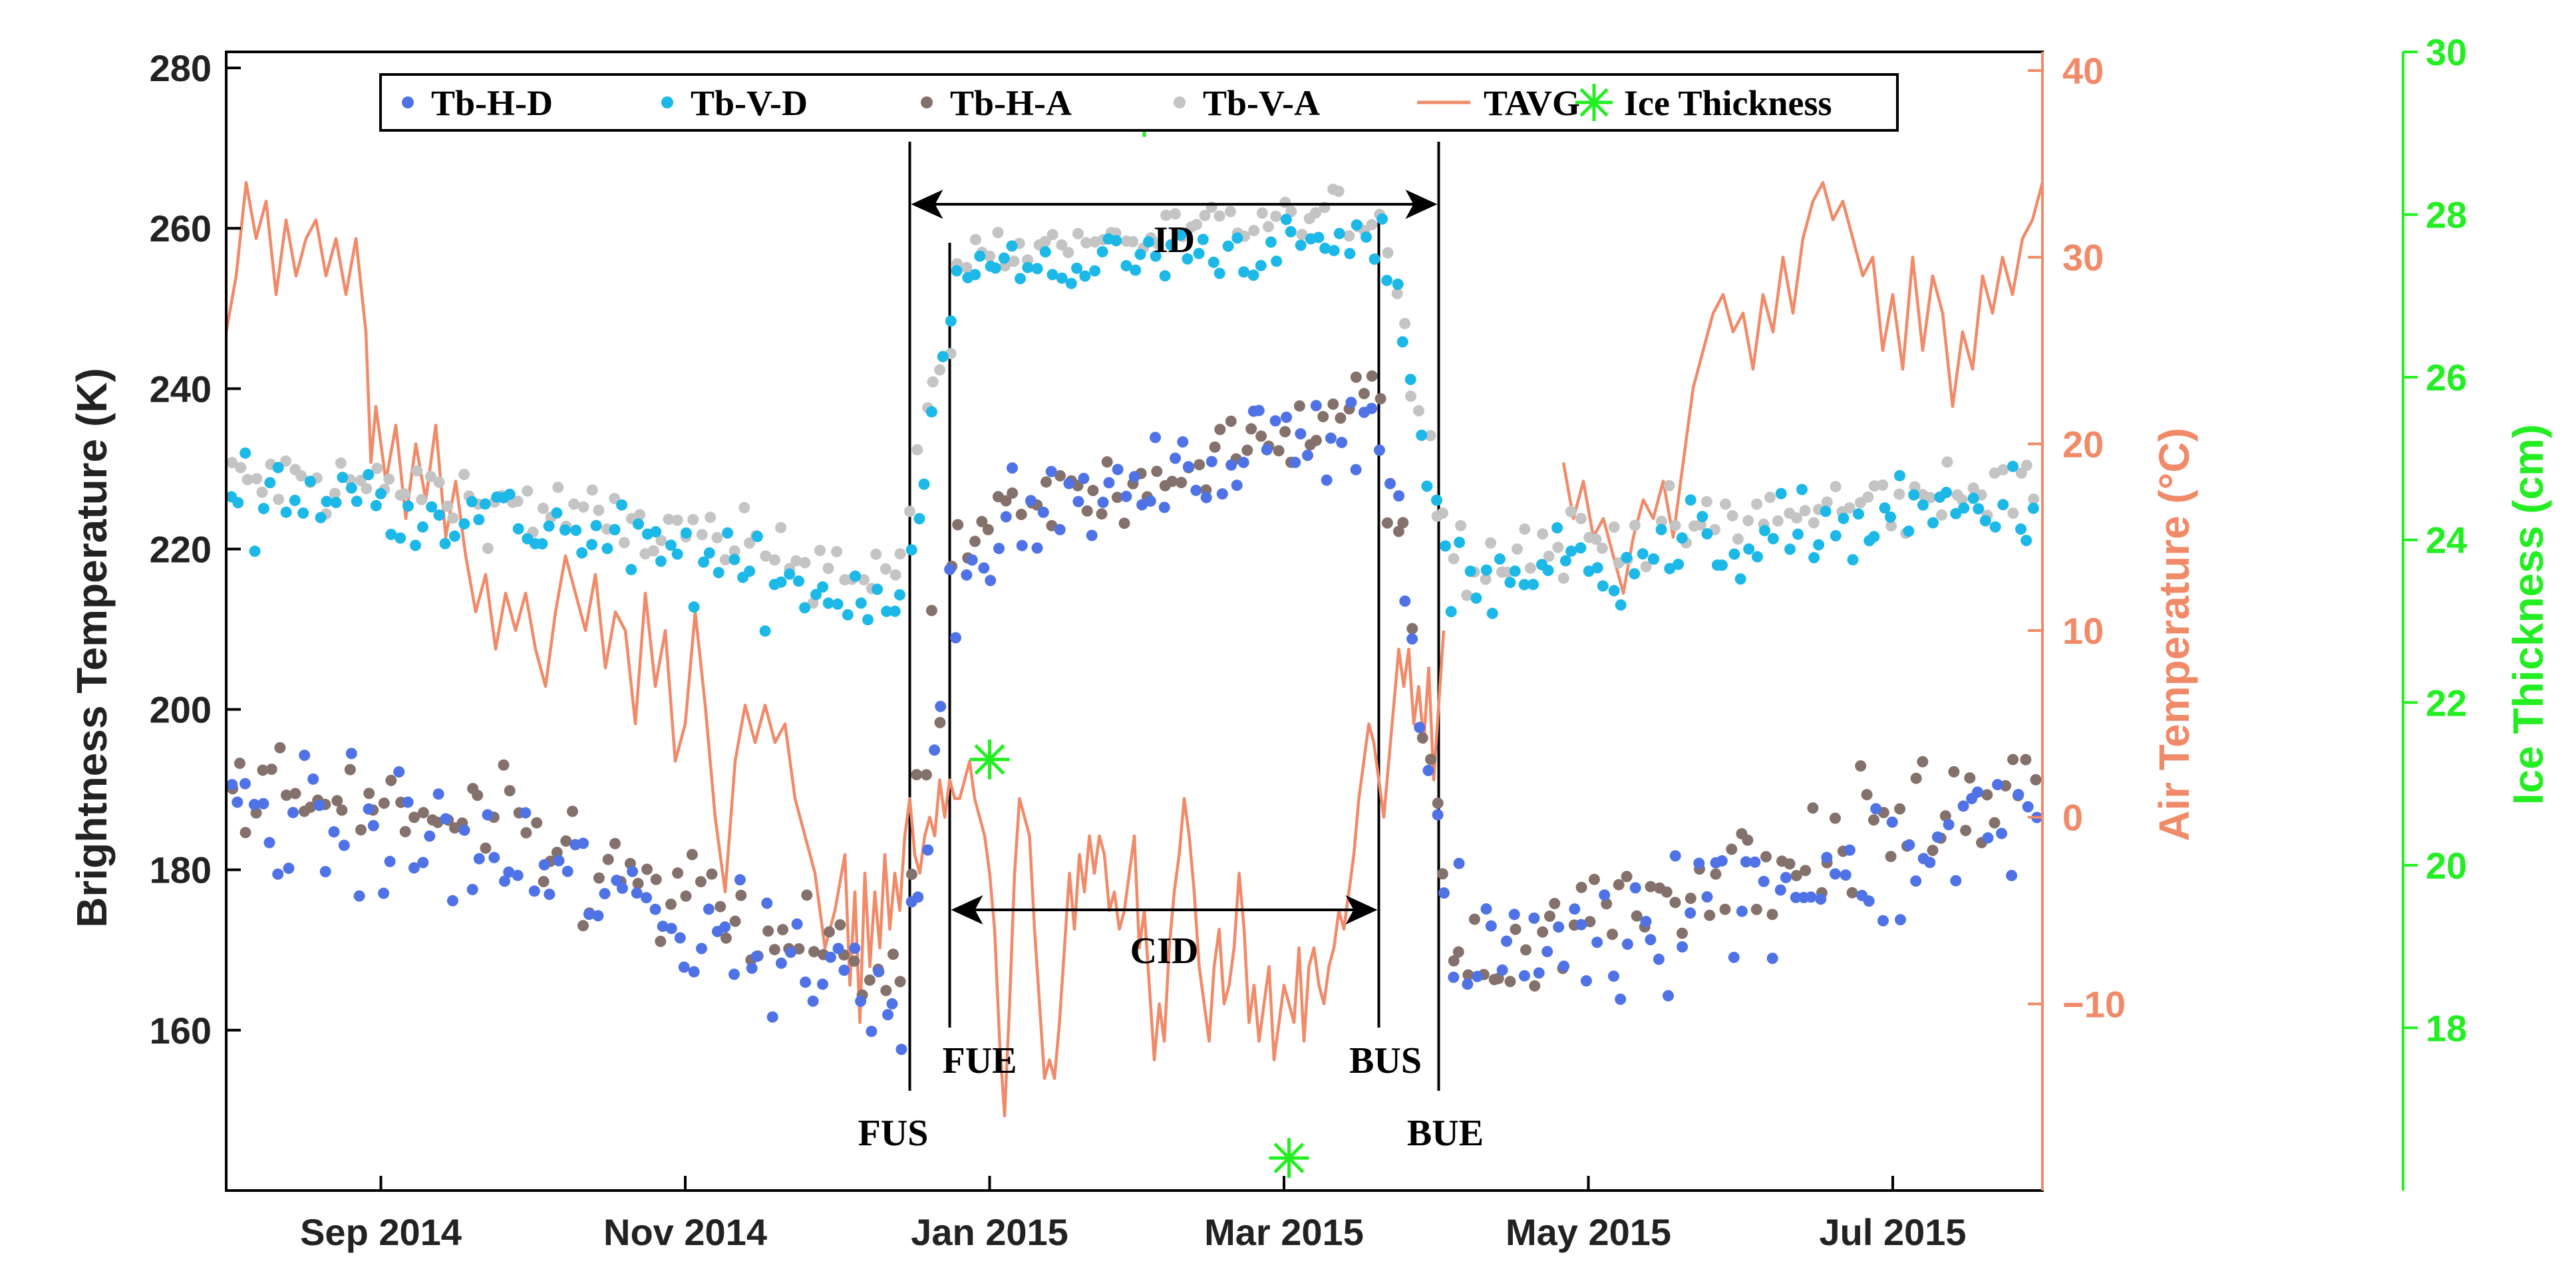 This screenshot has width=2576, height=1273. What do you see at coordinates (667, 102) in the screenshot?
I see `legend-marker-tb-v-d` at bounding box center [667, 102].